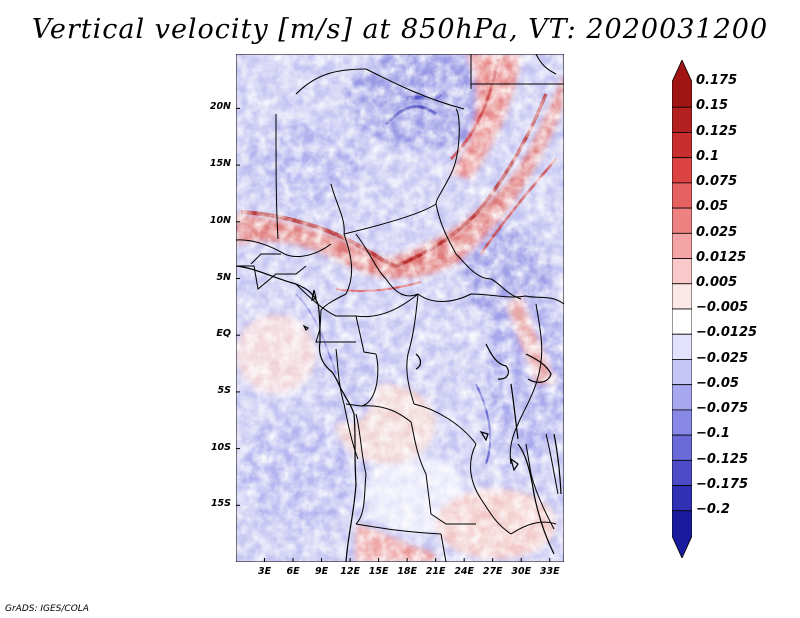 The height and width of the screenshot is (618, 800). What do you see at coordinates (717, 232) in the screenshot?
I see `colorbar-label: 0.025` at bounding box center [717, 232].